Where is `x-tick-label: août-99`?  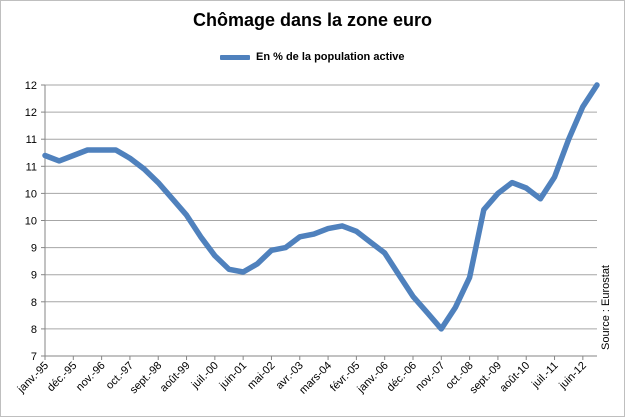
x-tick-label: août-99 is located at coordinates (175, 377).